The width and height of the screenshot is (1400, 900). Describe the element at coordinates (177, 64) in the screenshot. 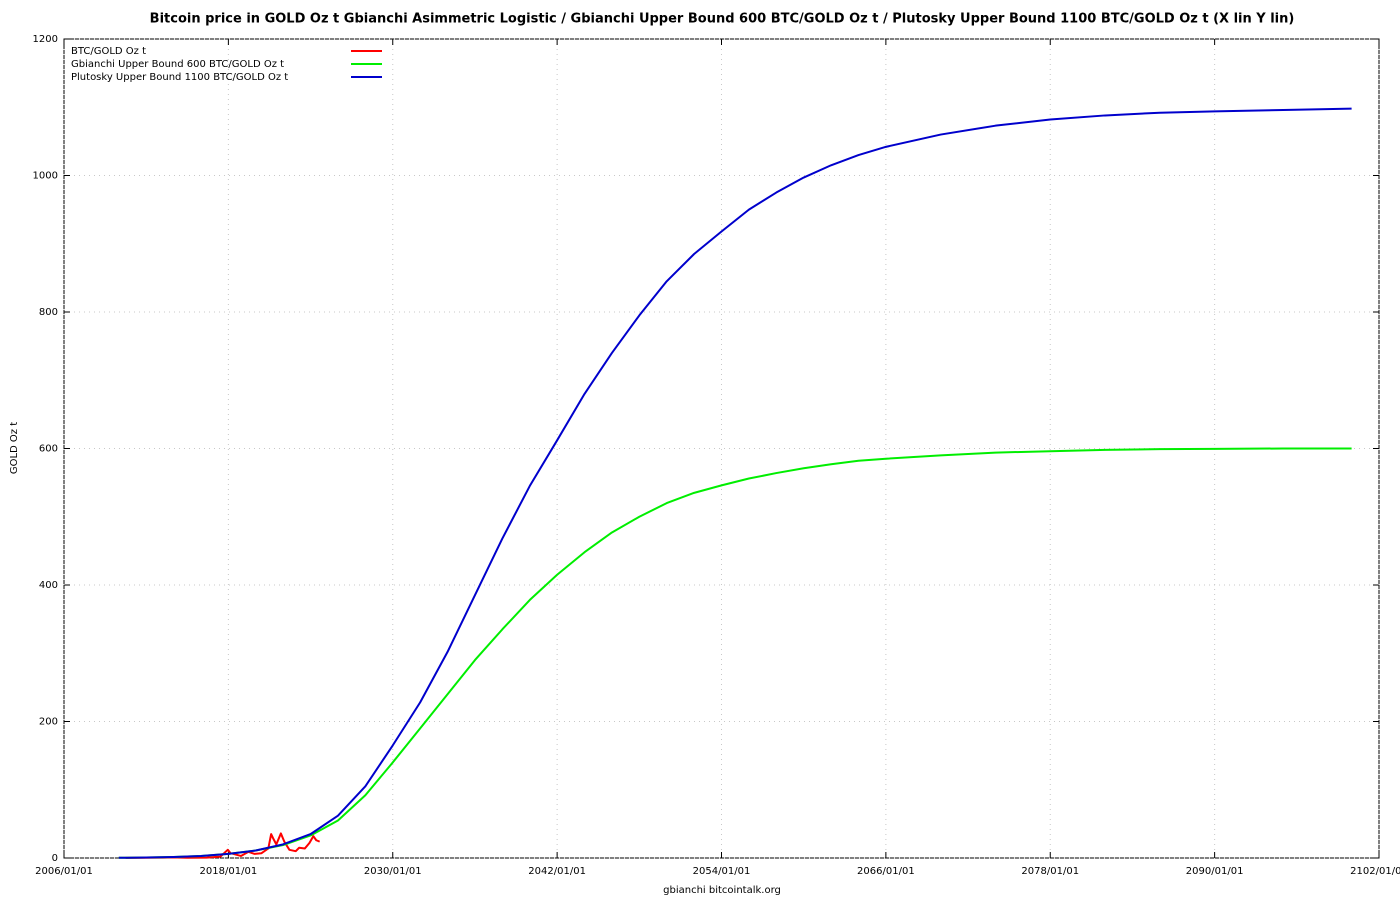

I see `legend-label: Gbianchi Upper Bound 600 BTC/GOLD Oz t` at that location.